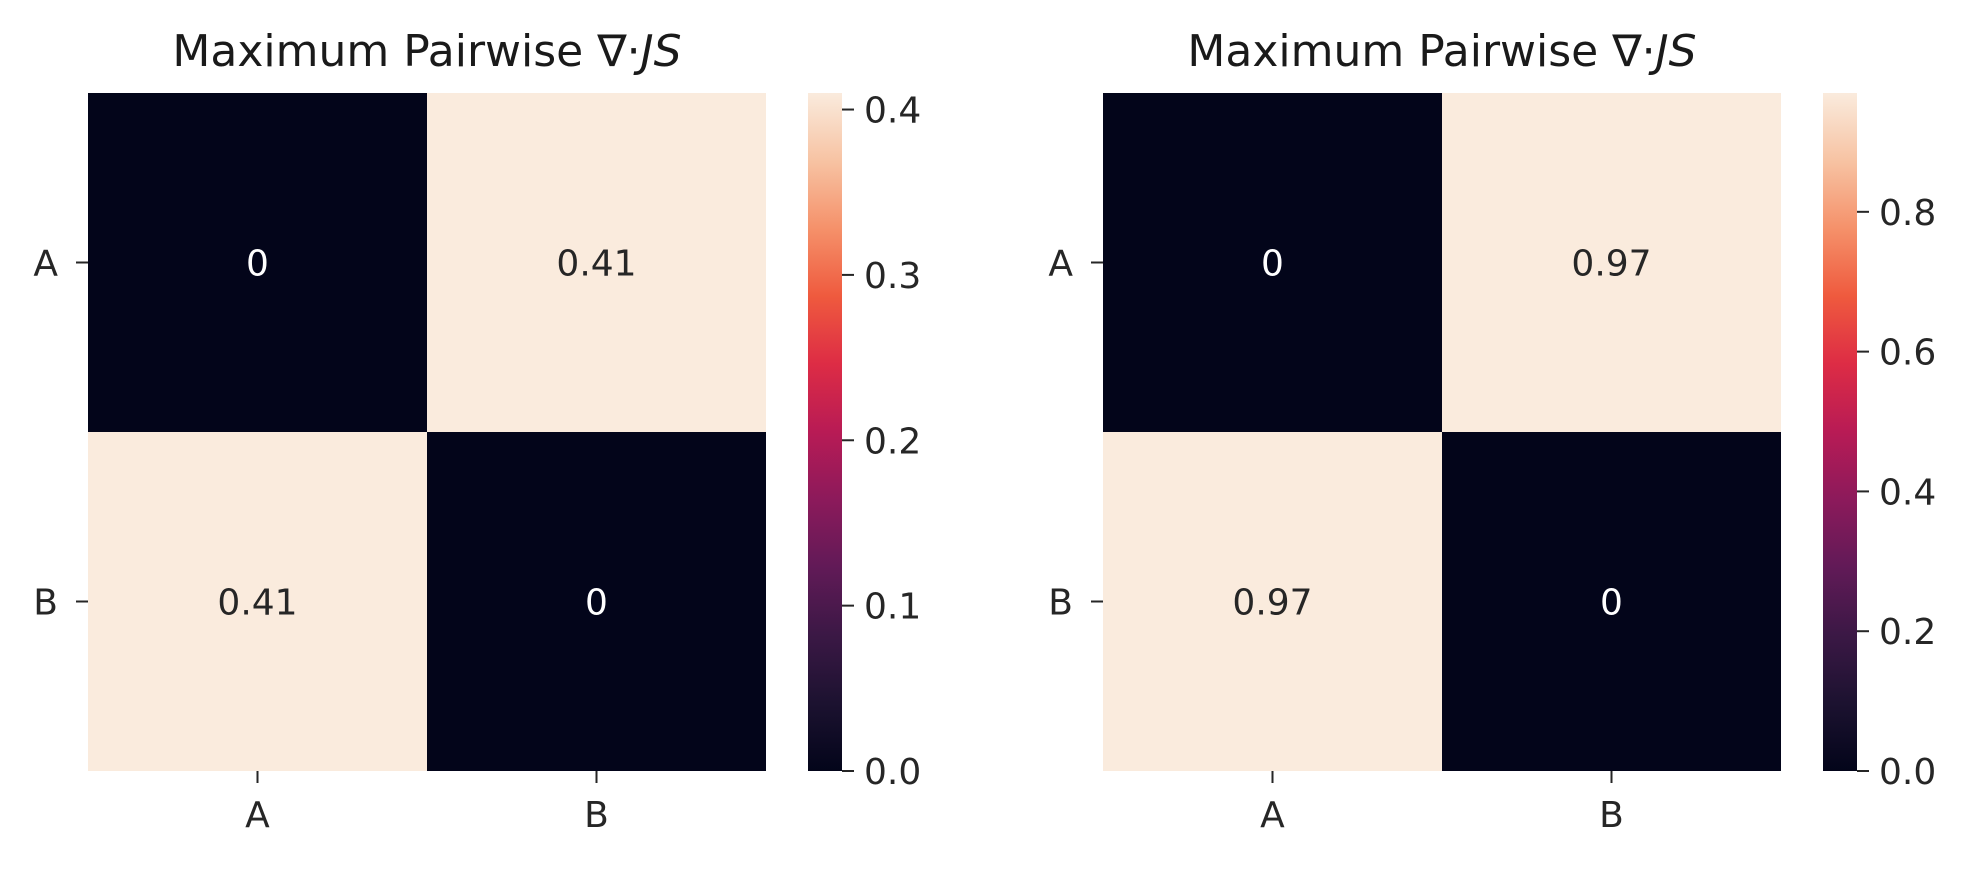 The image size is (1980, 873). What do you see at coordinates (1907, 213) in the screenshot?
I see `colorbar-tick-label: 0.8` at bounding box center [1907, 213].